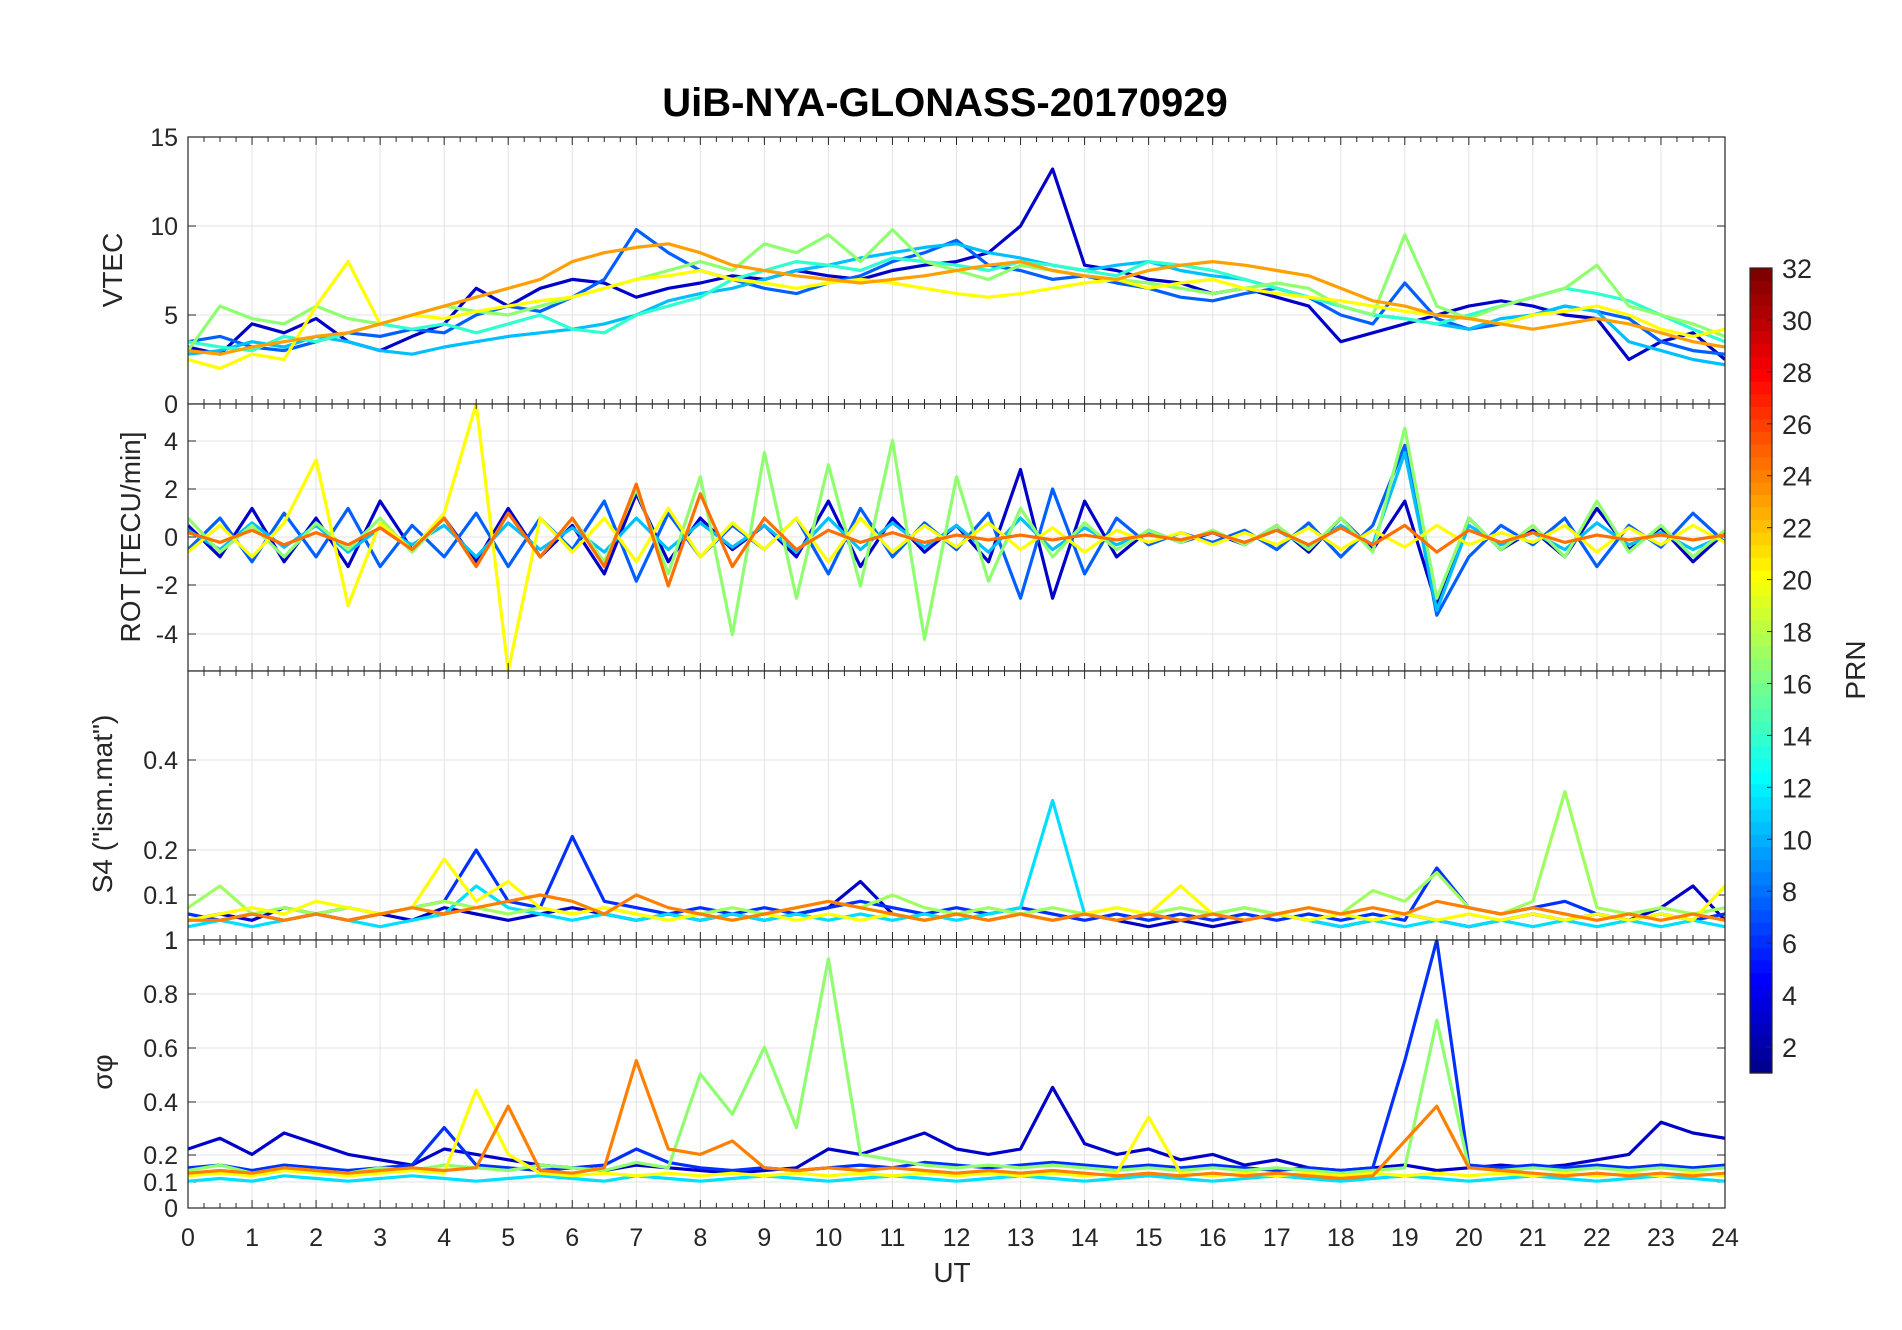  I want to click on y-tick-label: 15, so click(164, 138).